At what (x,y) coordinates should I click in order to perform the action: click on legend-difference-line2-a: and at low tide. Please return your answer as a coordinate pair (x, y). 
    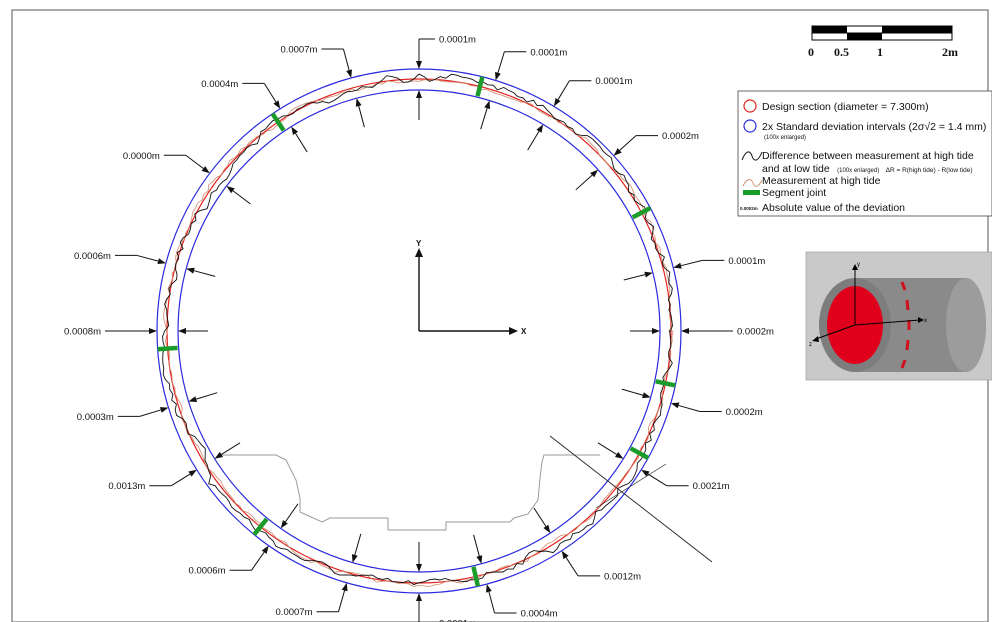
    Looking at the image, I should click on (796, 169).